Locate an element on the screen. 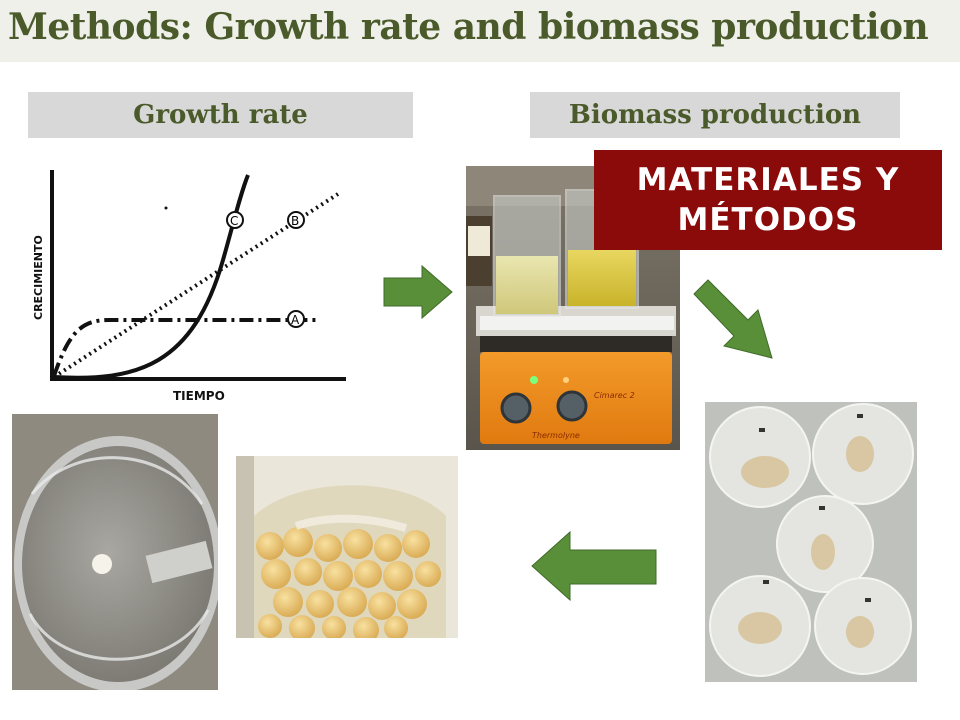 This screenshot has height=720, width=960. marker-a-label: A is located at coordinates (295, 320).